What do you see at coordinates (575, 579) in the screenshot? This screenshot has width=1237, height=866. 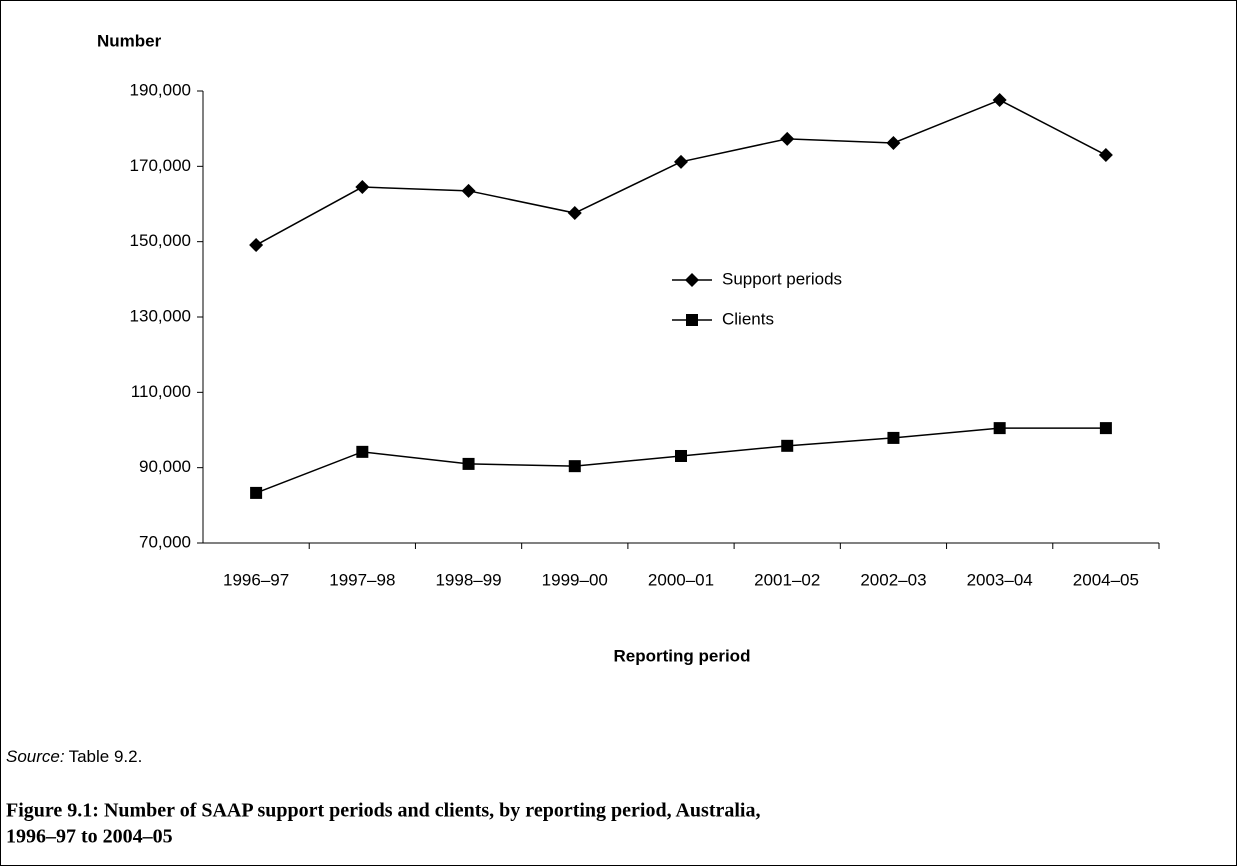 I see `x-tick-label: 1999–00` at bounding box center [575, 579].